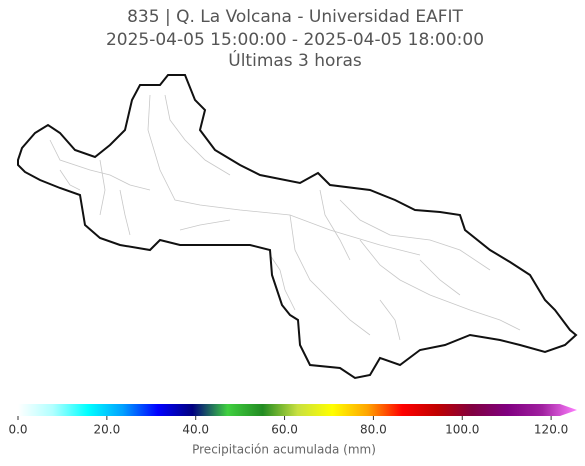 The height and width of the screenshot is (466, 585). Describe the element at coordinates (284, 450) in the screenshot. I see `colorbar-label: Precipitación acumulada (mm)` at that location.